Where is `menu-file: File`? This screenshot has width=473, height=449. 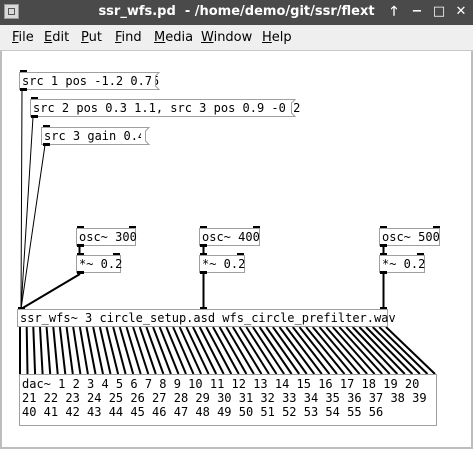 menu-file: File is located at coordinates (23, 37).